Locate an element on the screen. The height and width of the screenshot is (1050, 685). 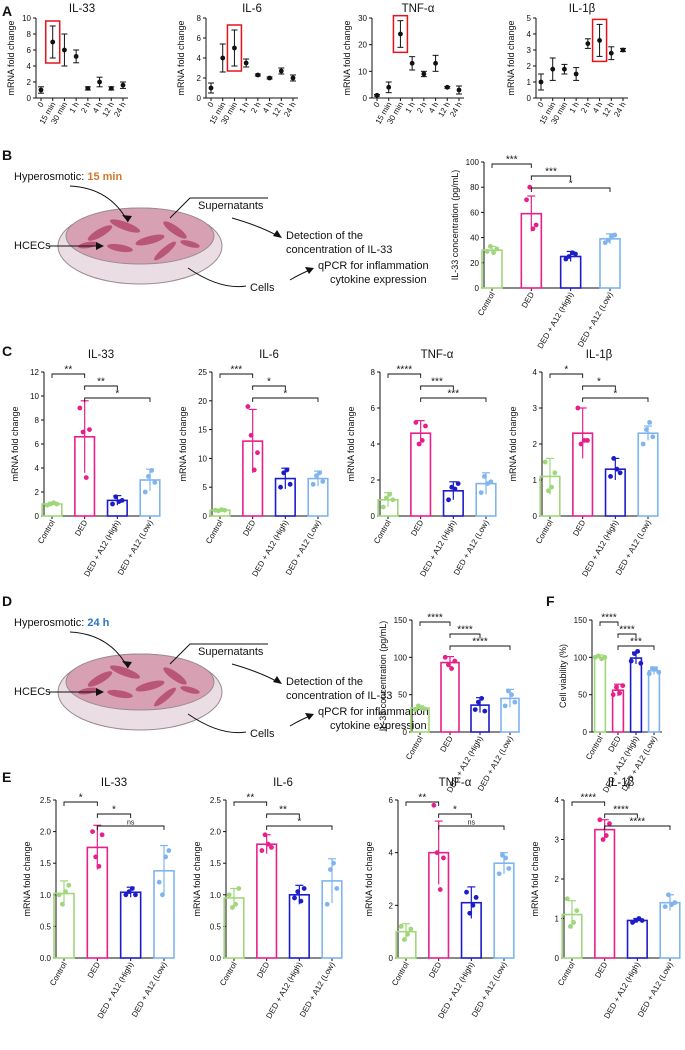
y-axis-label: IL-33 concentration (pg/mL) is located at coordinates (455, 225).